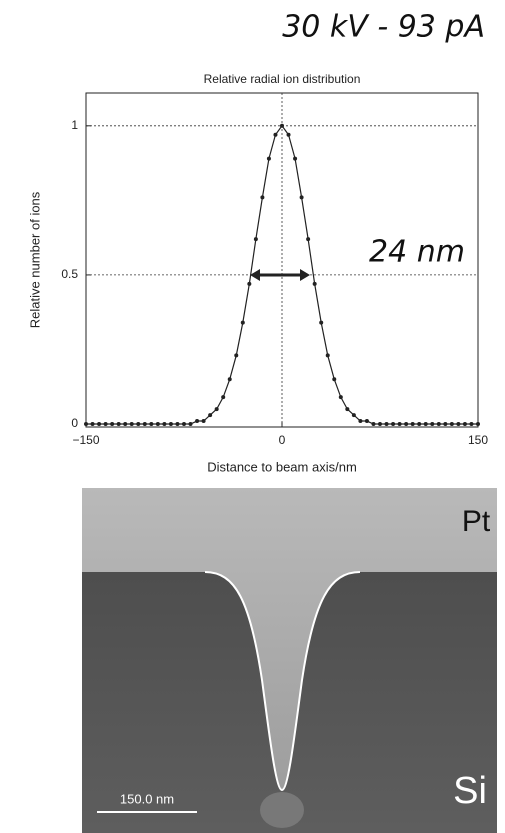  I want to click on y-tick-label: 0.5, so click(69, 274).